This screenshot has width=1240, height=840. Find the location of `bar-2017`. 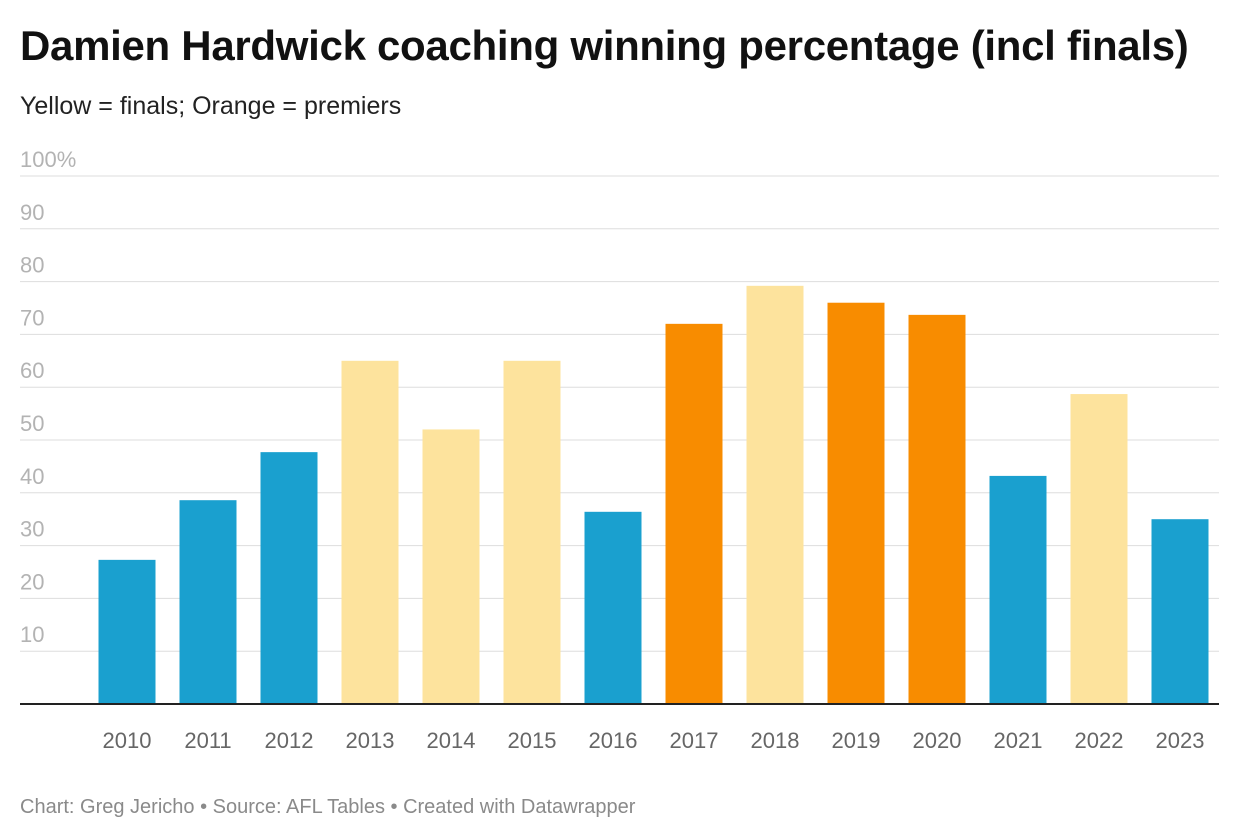

bar-2017 is located at coordinates (694, 513).